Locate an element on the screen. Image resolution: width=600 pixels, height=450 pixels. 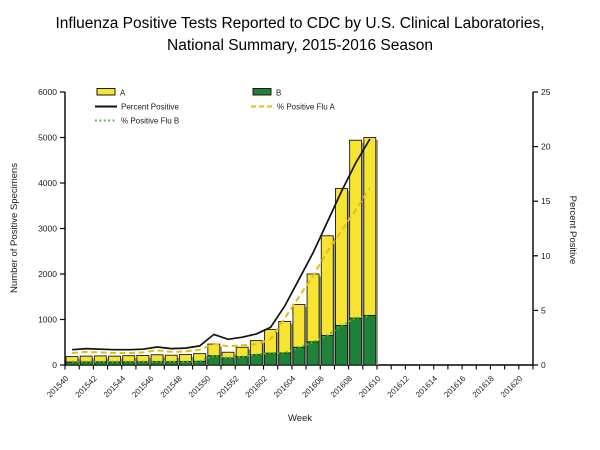
x-axis-tick-label: 201550 is located at coordinates (200, 387).